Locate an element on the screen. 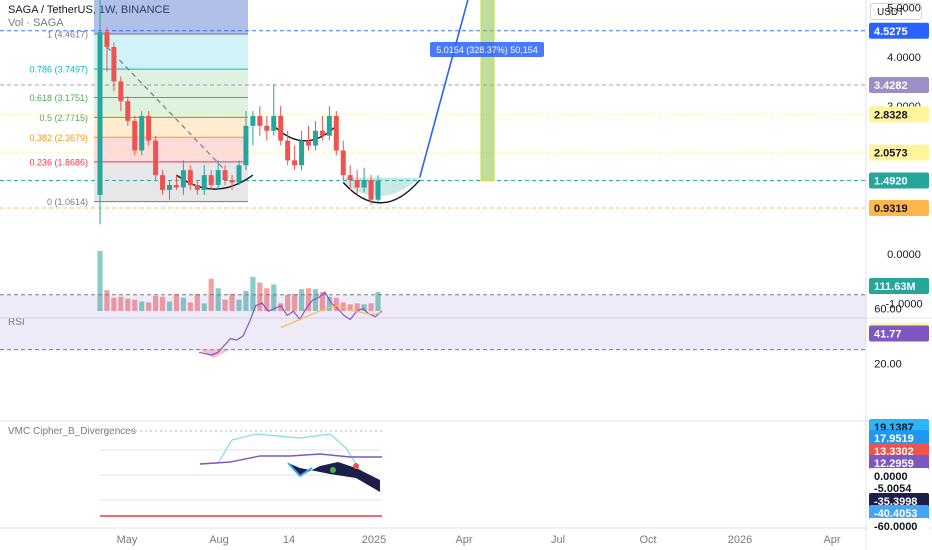  projection-label: 5.0154 (328.37%) 50,154 is located at coordinates (487, 50).